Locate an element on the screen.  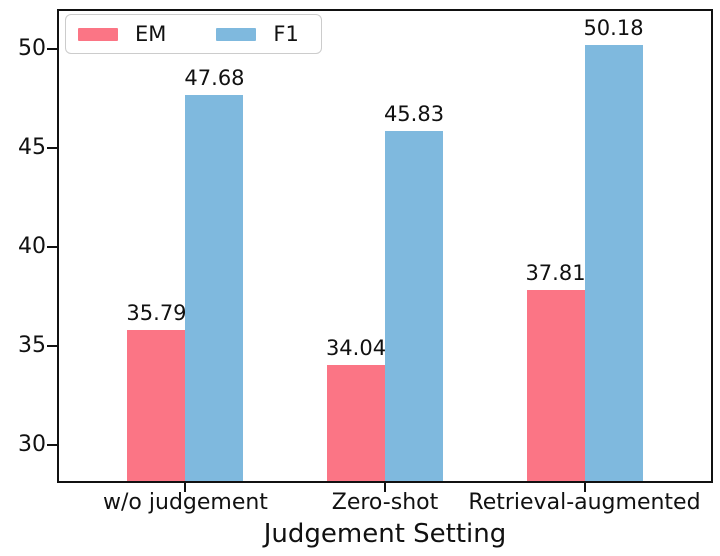
legend-label-f1: F1 is located at coordinates (286, 33).